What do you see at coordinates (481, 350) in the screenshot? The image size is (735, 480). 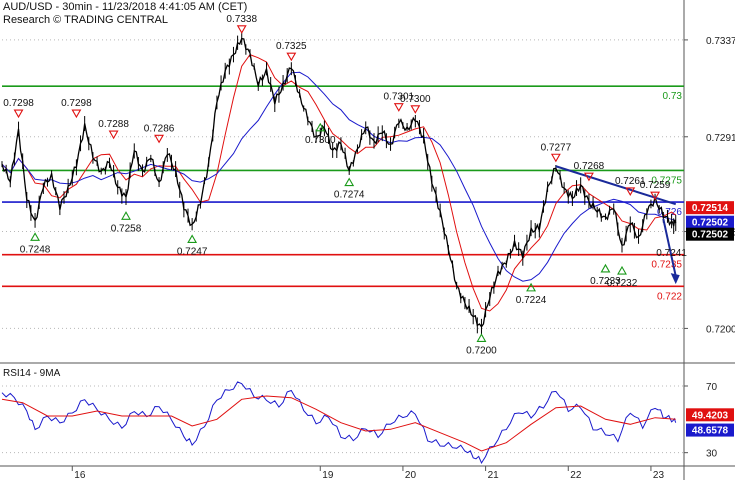 I see `swing-low-label: 0.7200` at bounding box center [481, 350].